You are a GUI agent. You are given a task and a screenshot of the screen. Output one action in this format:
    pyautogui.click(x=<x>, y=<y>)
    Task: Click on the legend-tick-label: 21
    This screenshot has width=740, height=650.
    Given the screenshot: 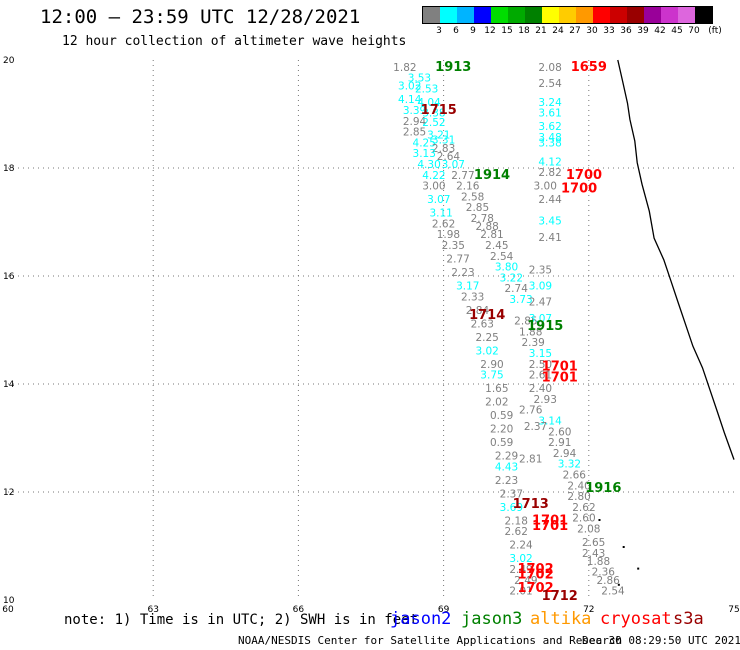 What is the action you would take?
    pyautogui.click(x=541, y=31)
    